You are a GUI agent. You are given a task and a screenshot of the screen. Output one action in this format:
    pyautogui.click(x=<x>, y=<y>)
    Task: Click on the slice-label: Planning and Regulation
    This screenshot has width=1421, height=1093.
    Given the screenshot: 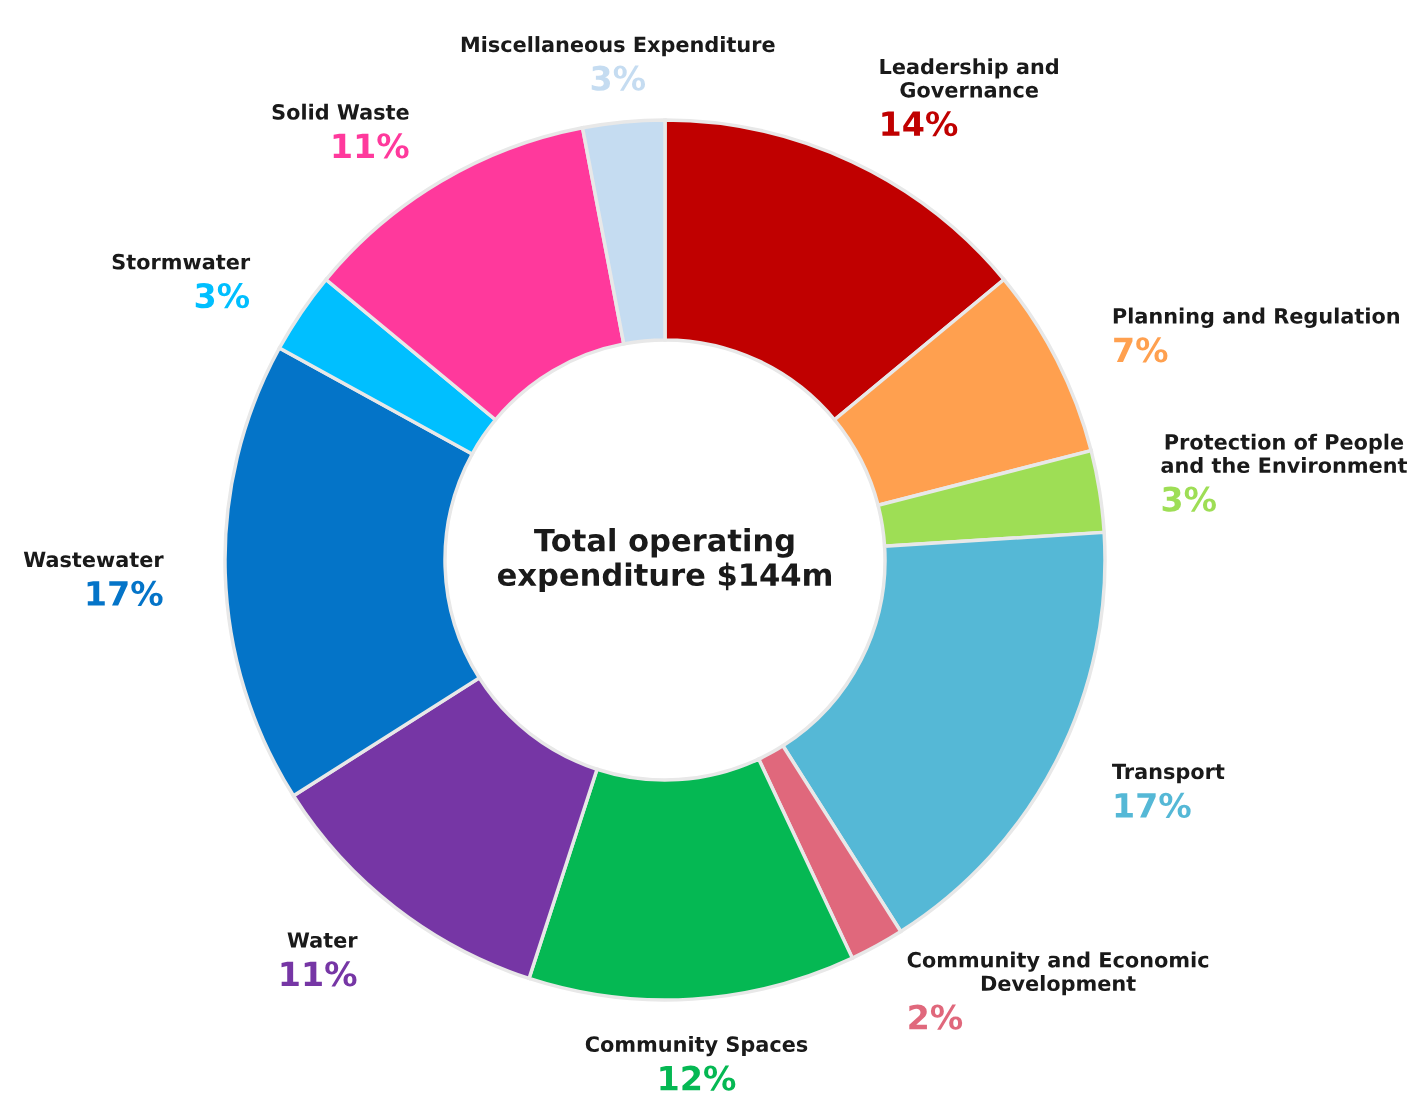 What is the action you would take?
    pyautogui.click(x=1256, y=317)
    